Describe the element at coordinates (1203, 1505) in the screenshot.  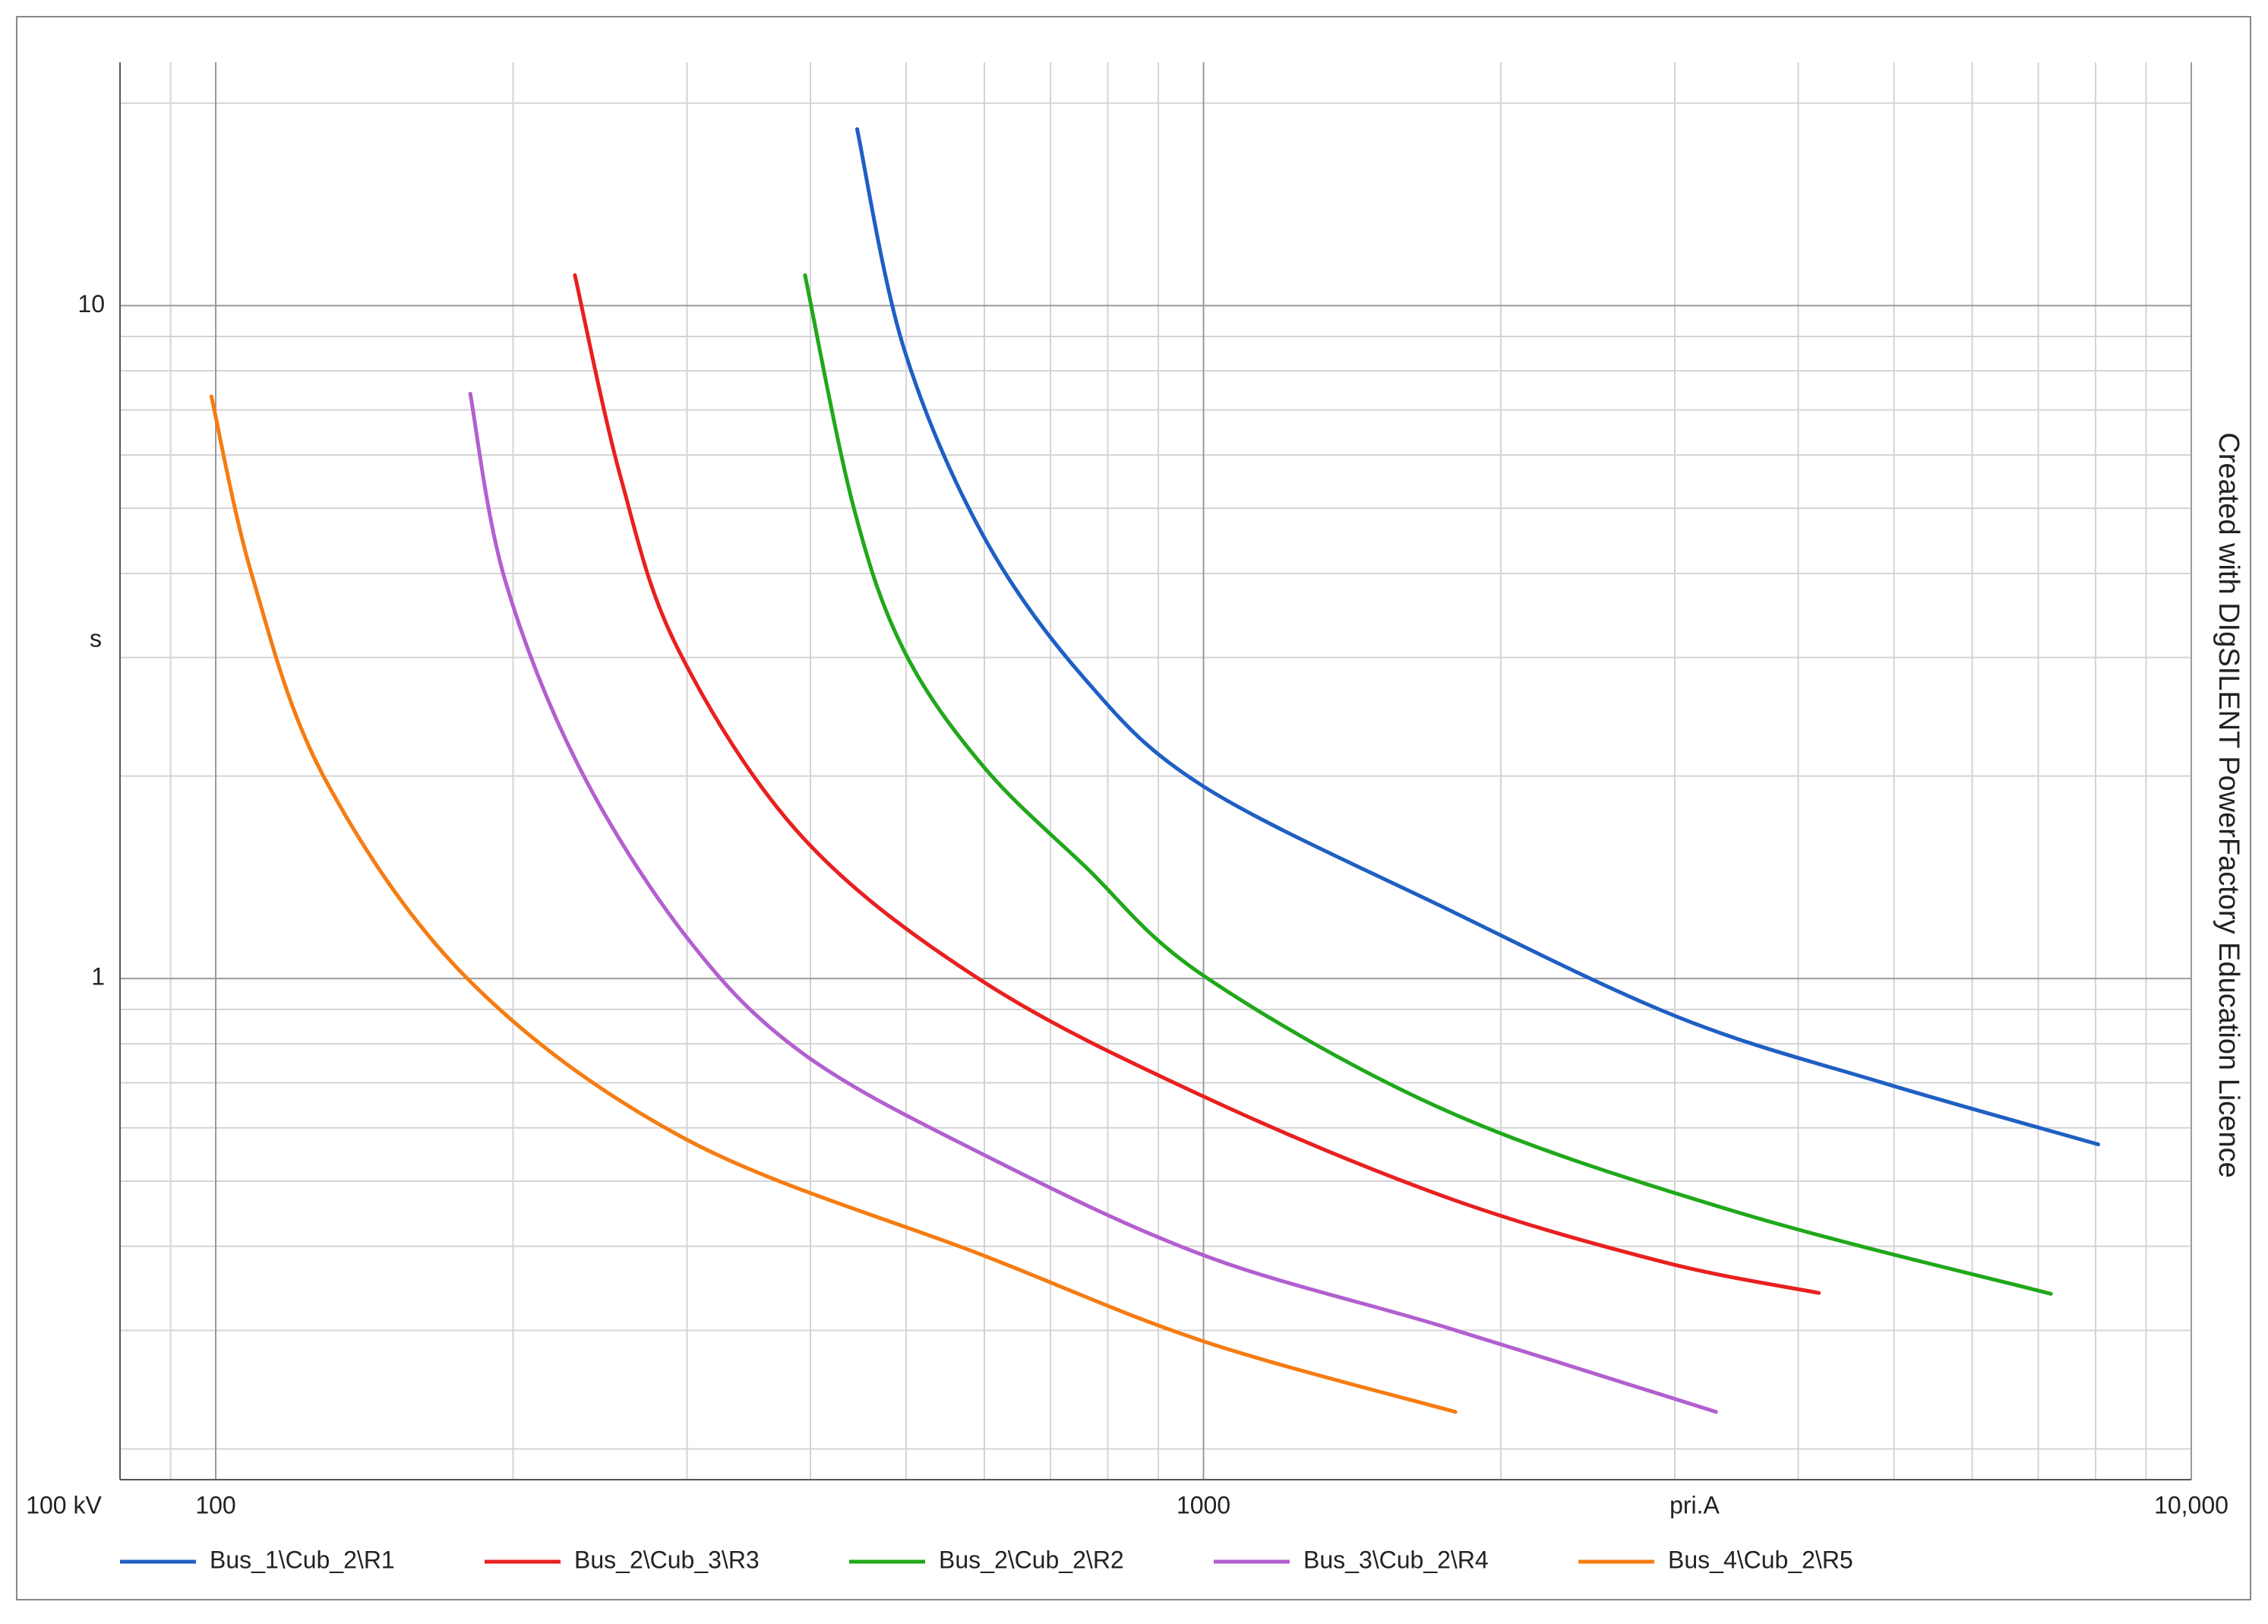
I see `x-tick-label: 1000` at that location.